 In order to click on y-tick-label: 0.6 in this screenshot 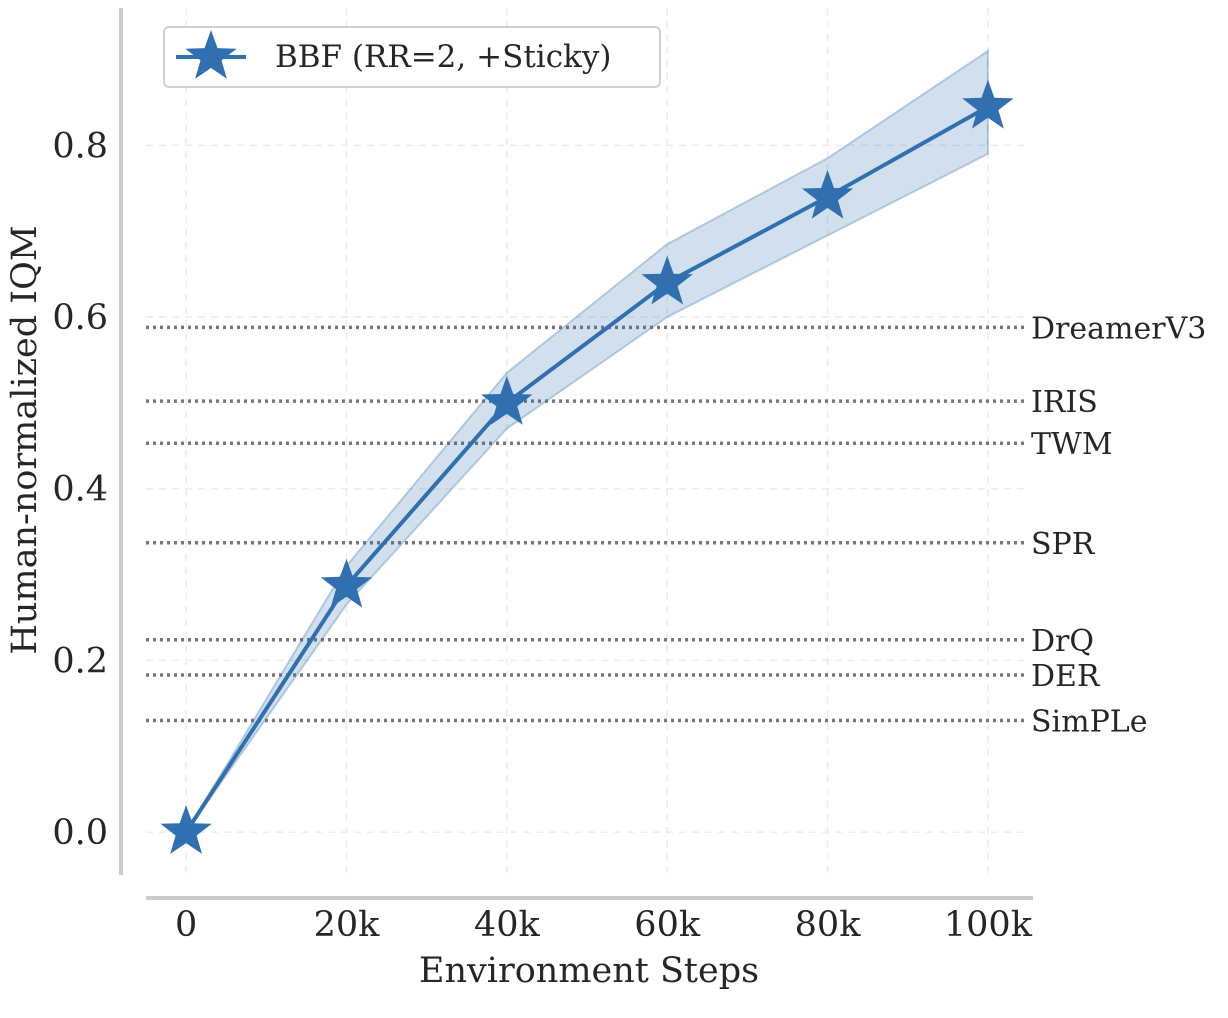, I will do `click(80, 318)`.